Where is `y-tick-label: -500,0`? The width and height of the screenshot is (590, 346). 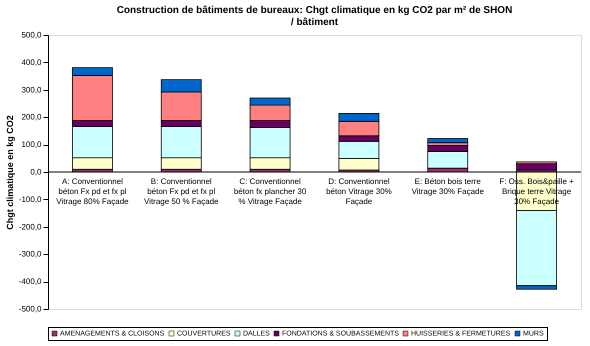 y-tick-label: -500,0 is located at coordinates (30, 309).